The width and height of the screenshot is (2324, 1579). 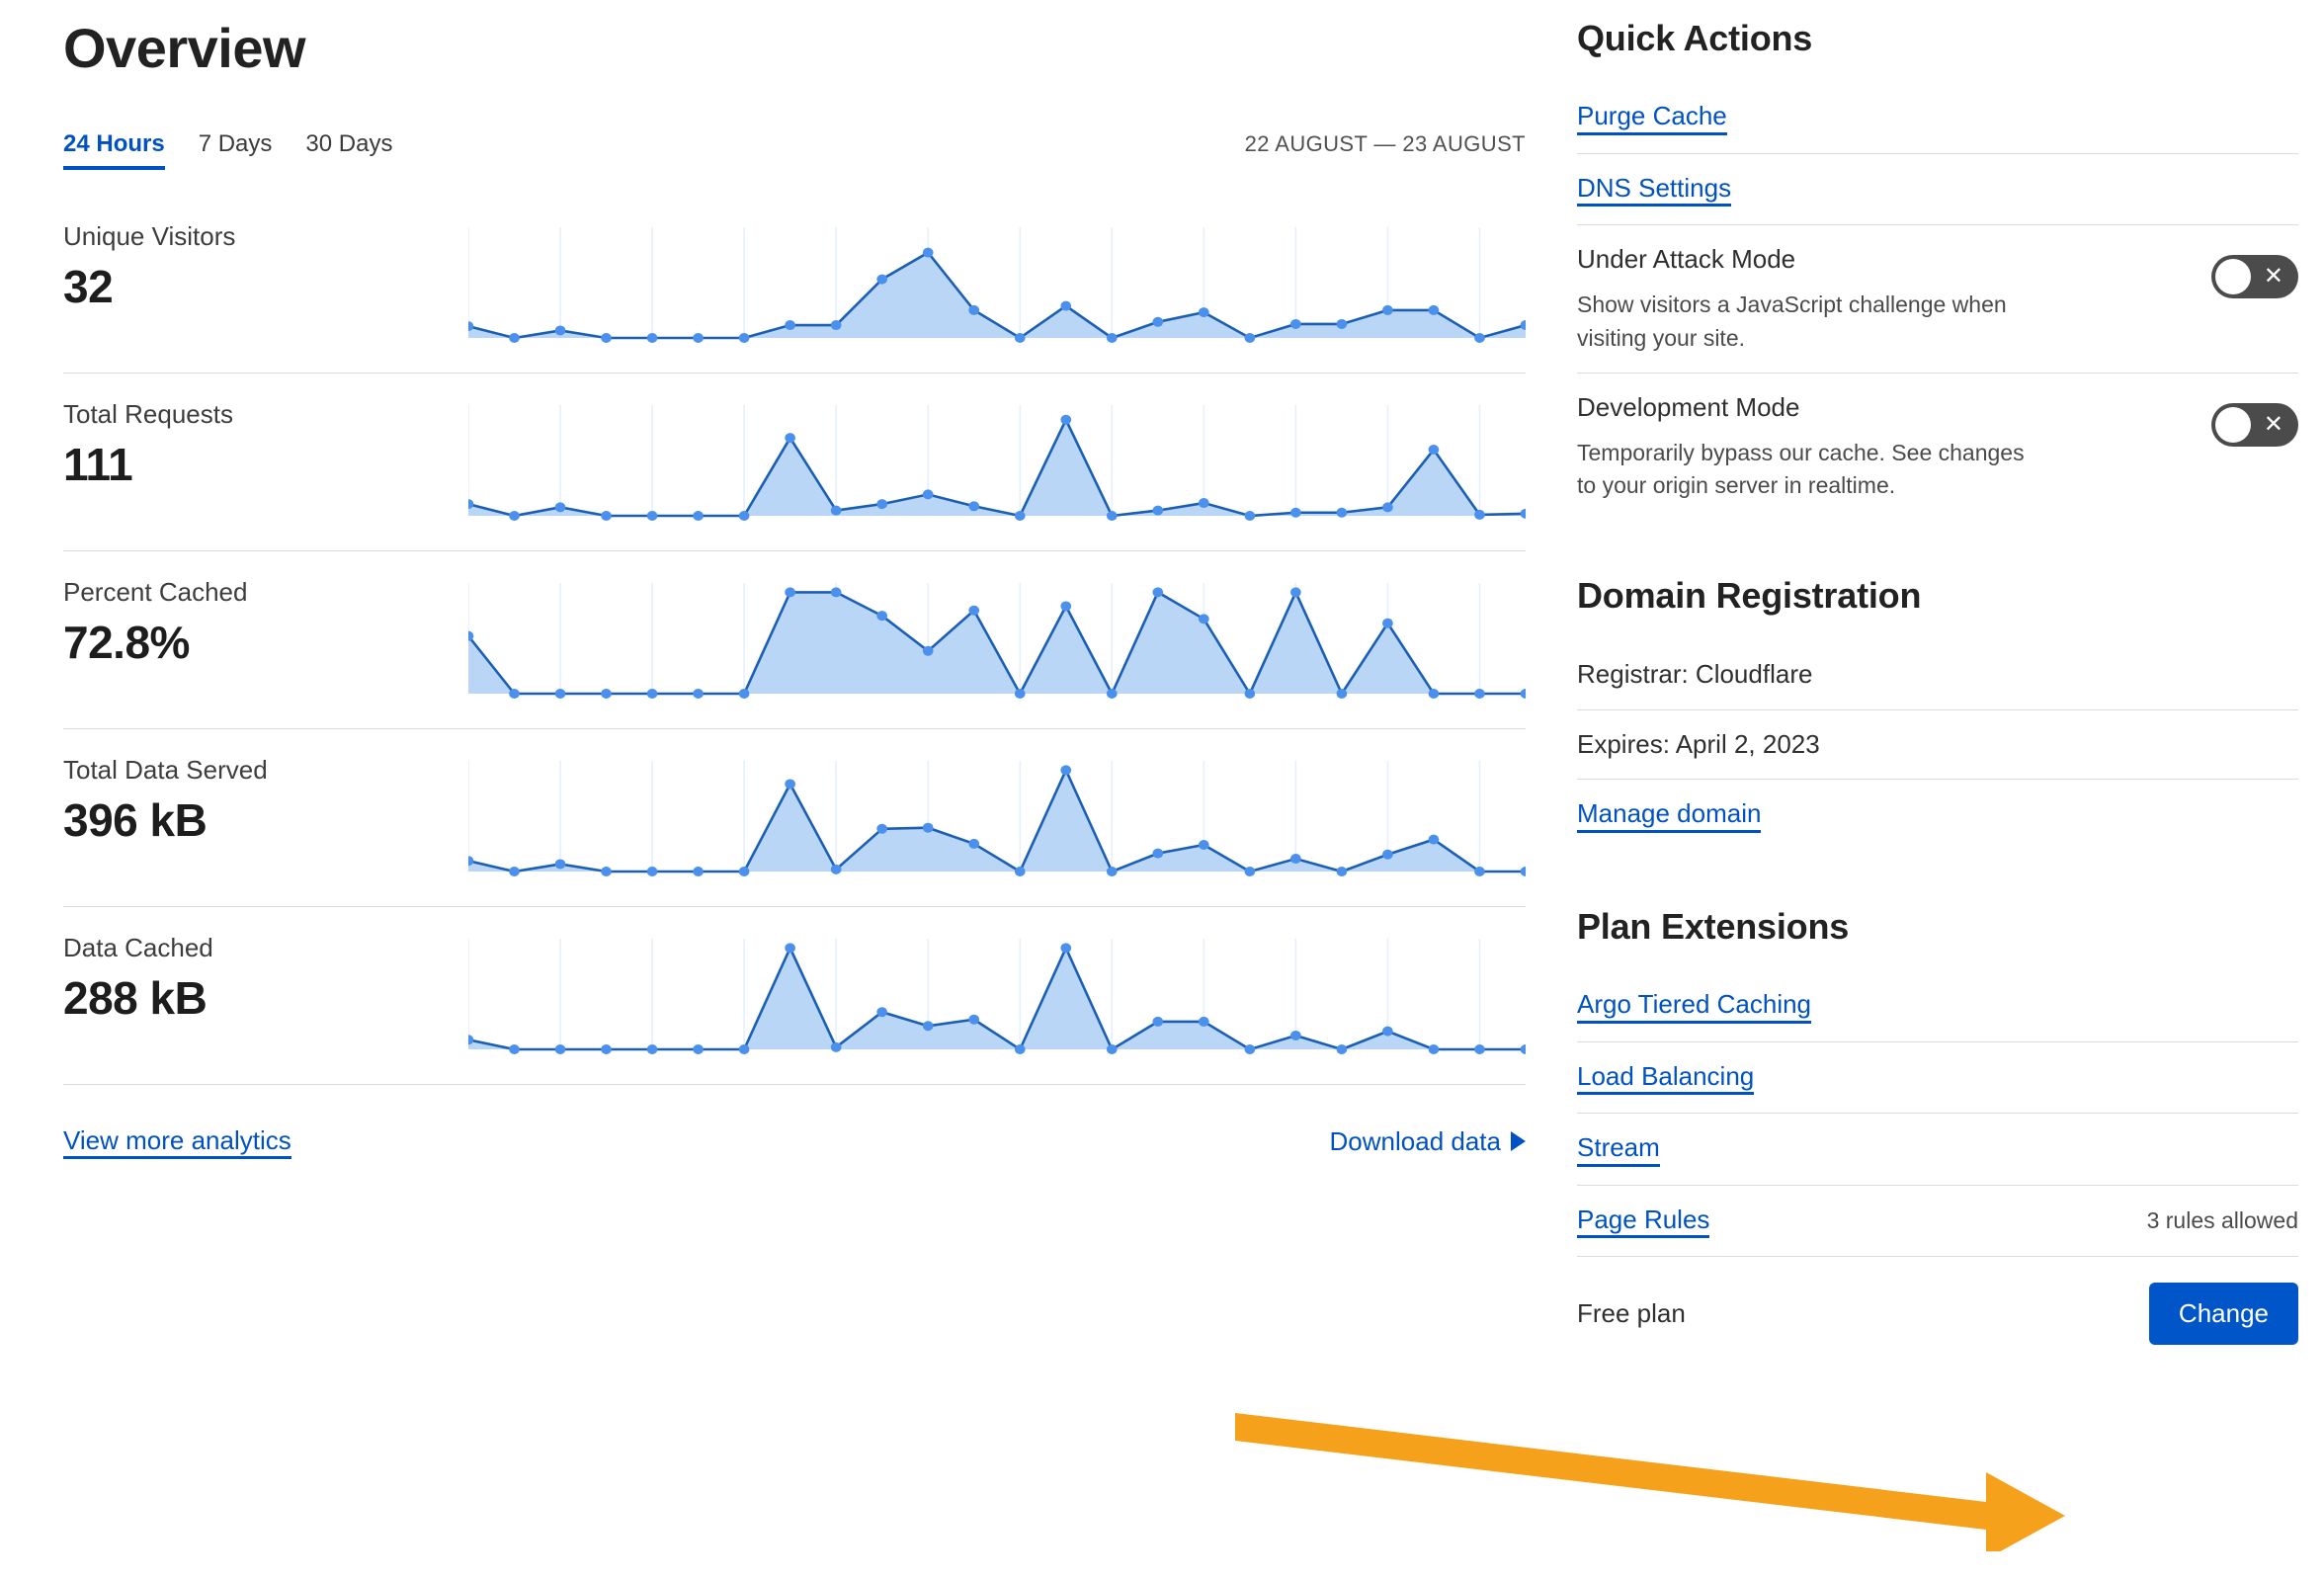 I want to click on metric-label-box: Unique Visitors 32, so click(x=265, y=264).